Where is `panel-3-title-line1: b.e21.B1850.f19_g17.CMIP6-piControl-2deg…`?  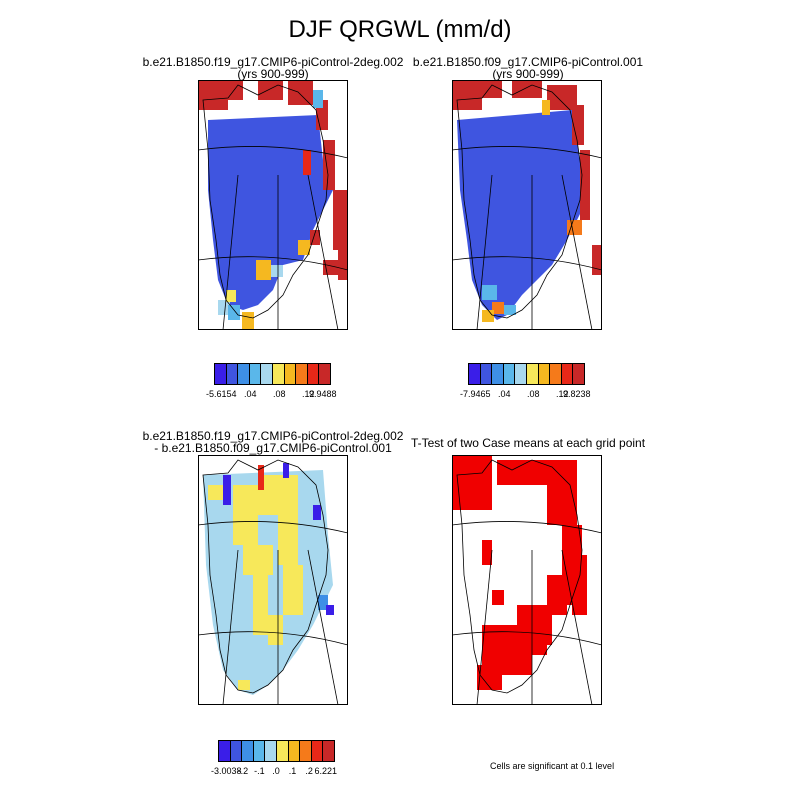 panel-3-title-line1: b.e21.B1850.f19_g17.CMIP6-piControl-2deg… is located at coordinates (273, 436).